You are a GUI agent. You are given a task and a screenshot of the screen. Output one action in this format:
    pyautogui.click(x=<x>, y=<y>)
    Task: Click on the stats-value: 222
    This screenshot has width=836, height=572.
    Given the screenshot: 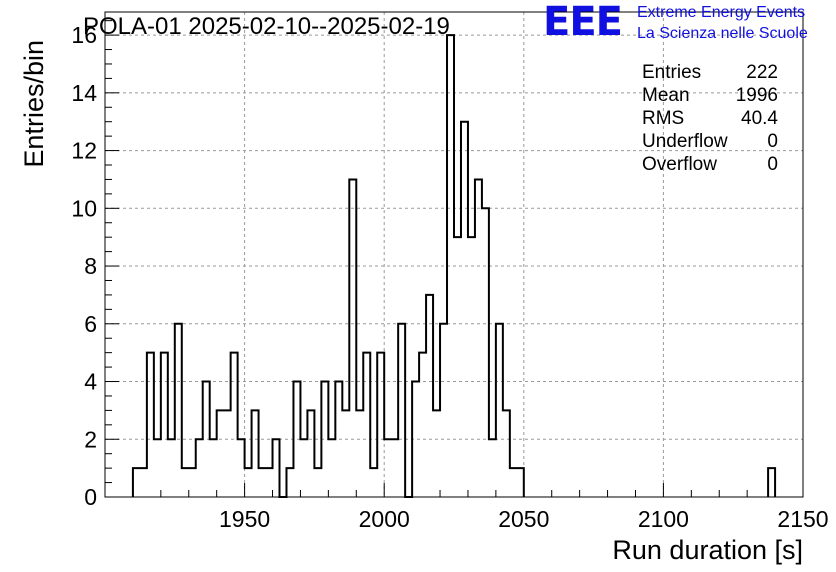 What is the action you would take?
    pyautogui.click(x=762, y=72)
    